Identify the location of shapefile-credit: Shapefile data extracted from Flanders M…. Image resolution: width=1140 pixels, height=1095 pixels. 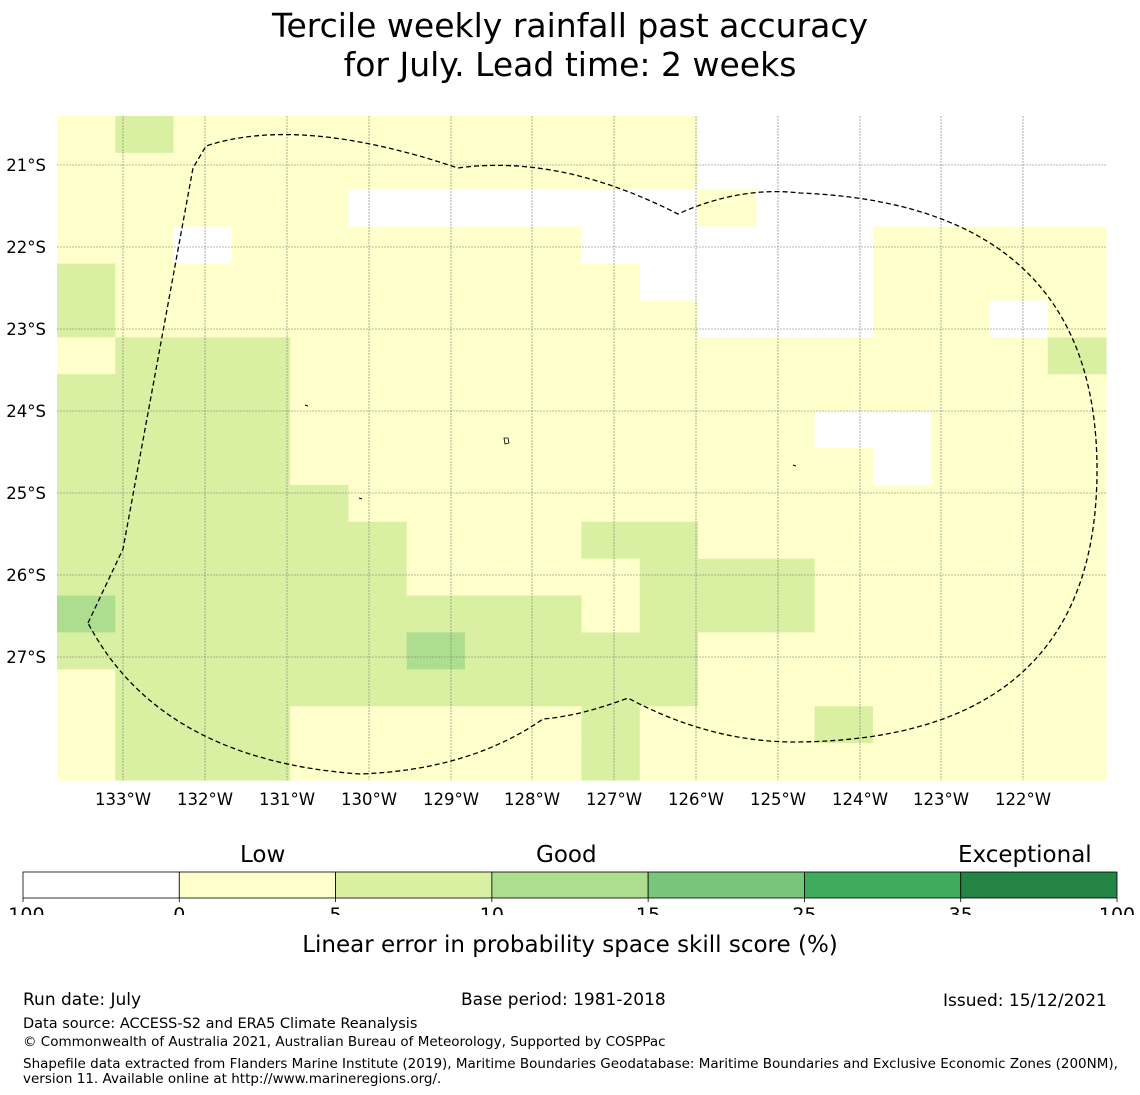
(570, 1071).